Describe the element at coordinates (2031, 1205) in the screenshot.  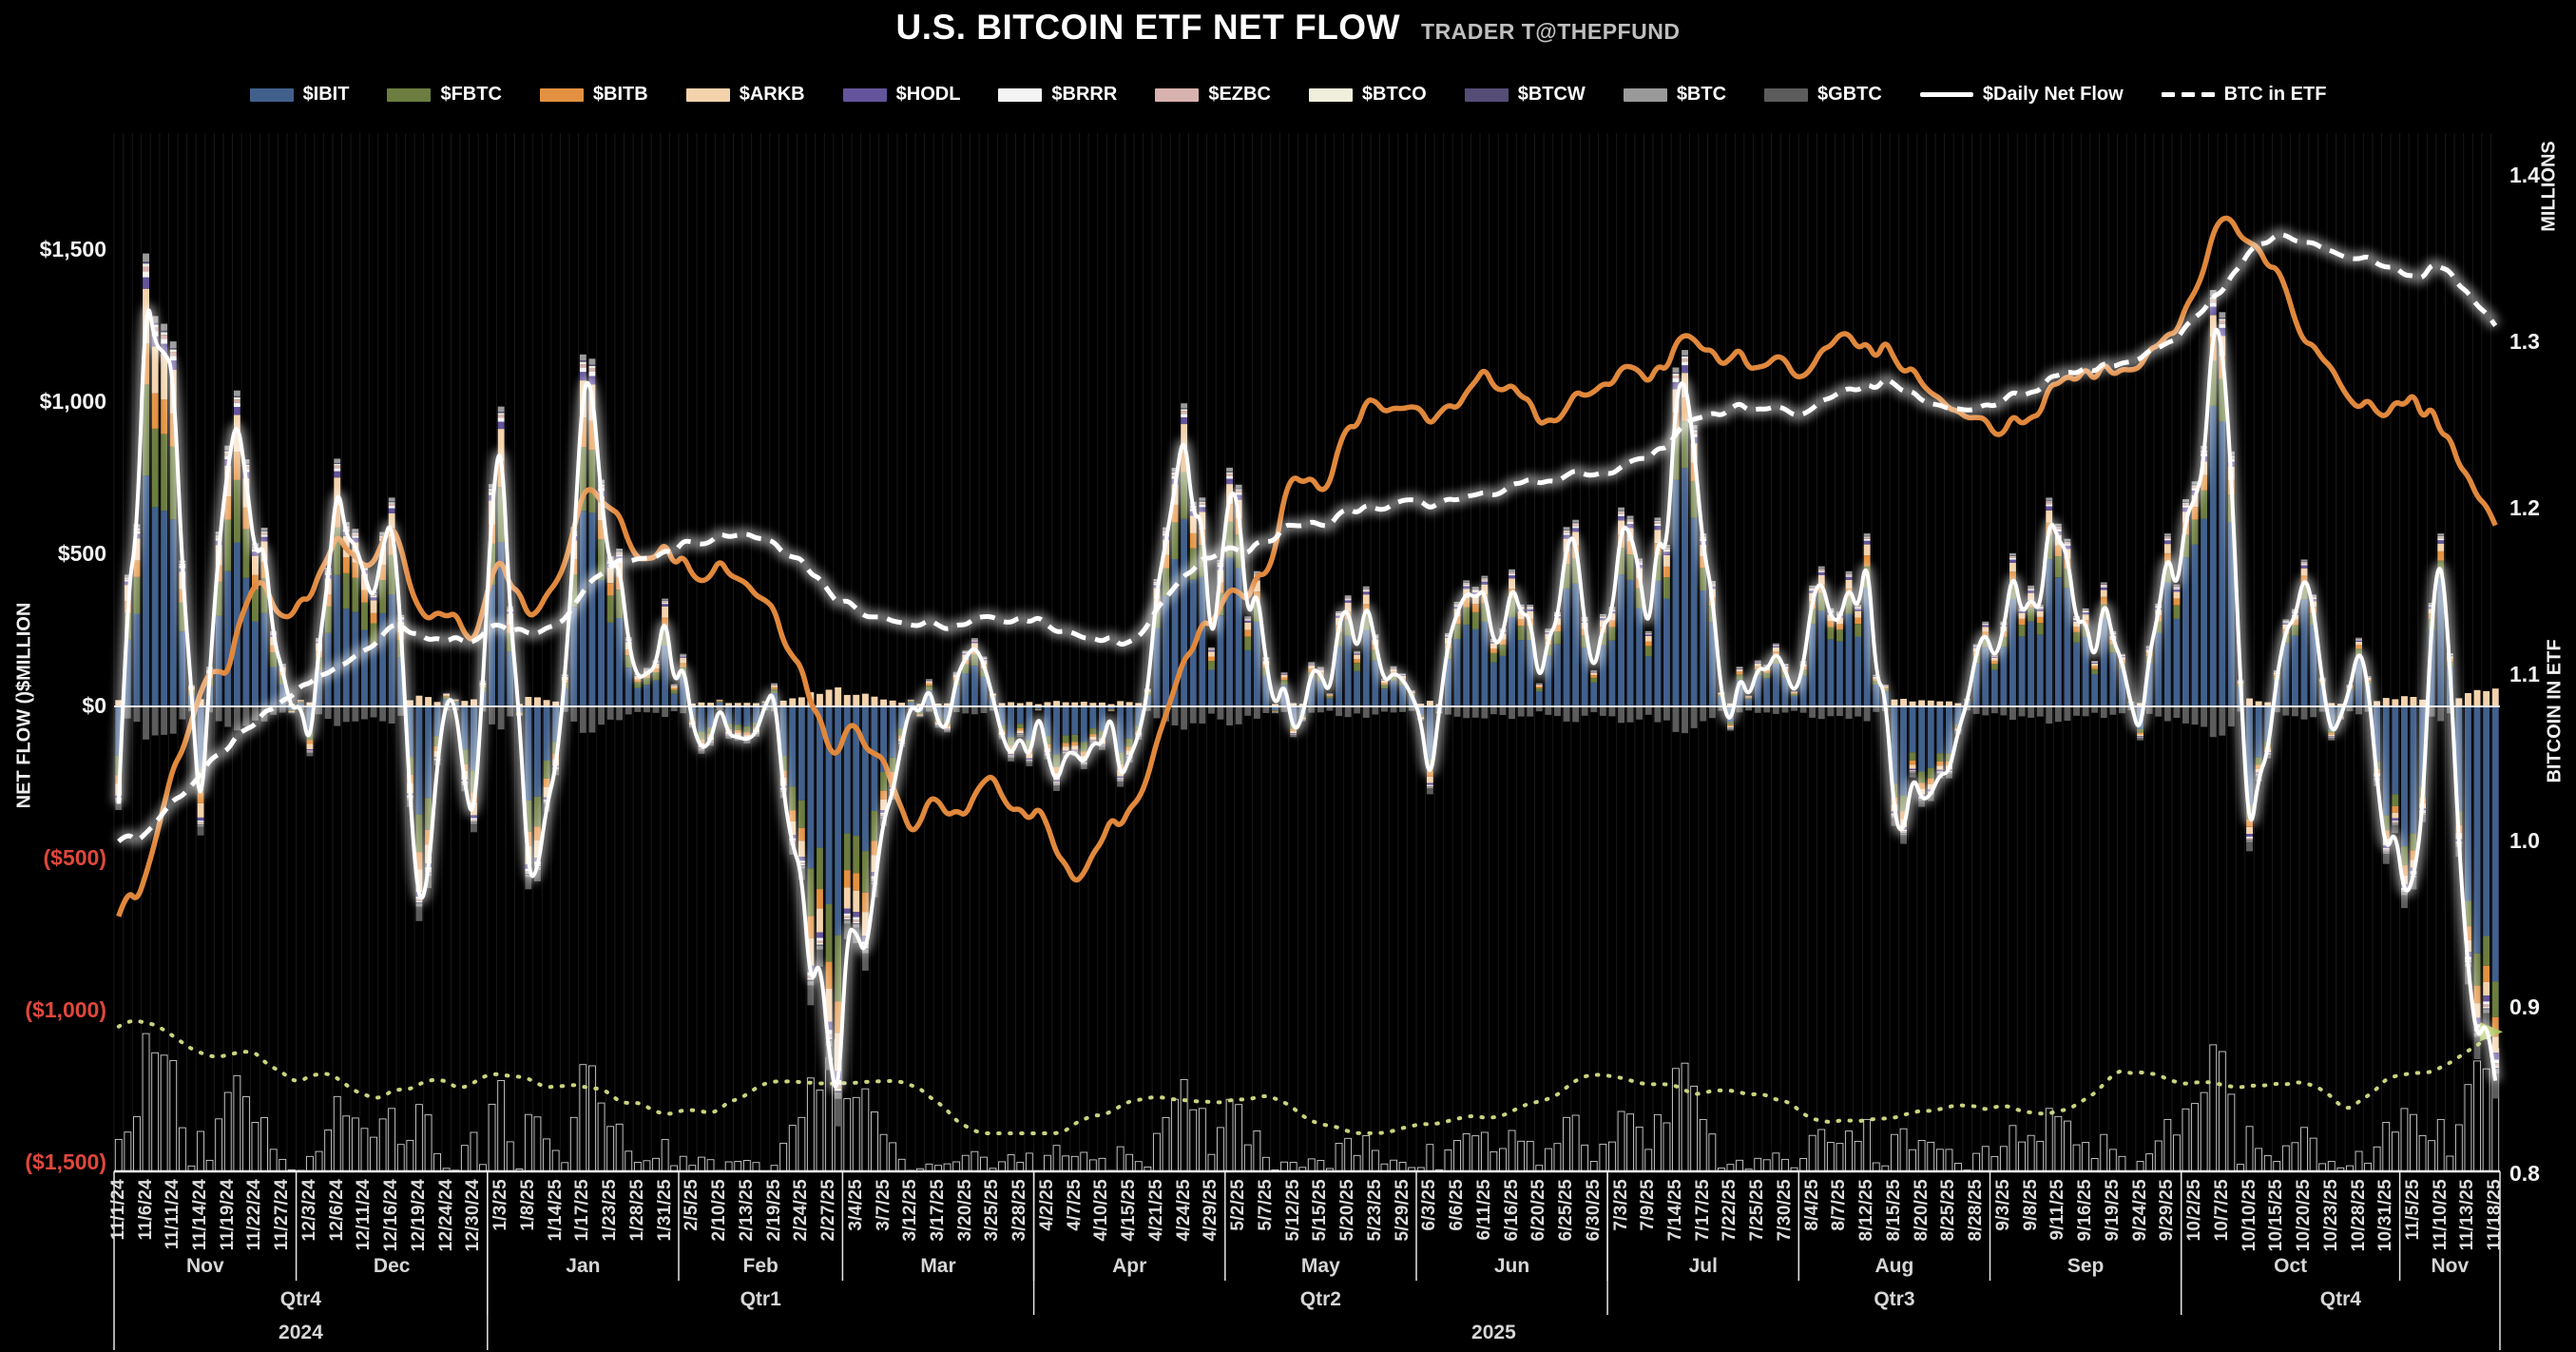
I see `x-axis-date-label: 9/8/25` at that location.